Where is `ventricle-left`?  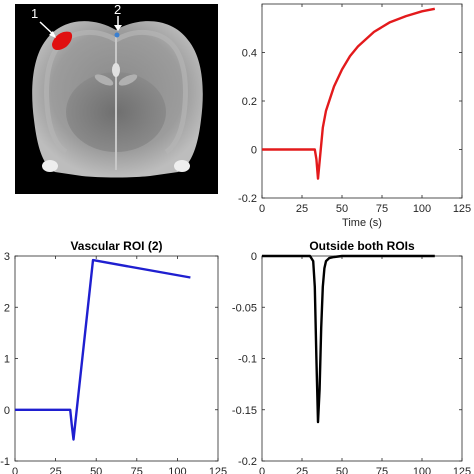 ventricle-left is located at coordinates (104, 80).